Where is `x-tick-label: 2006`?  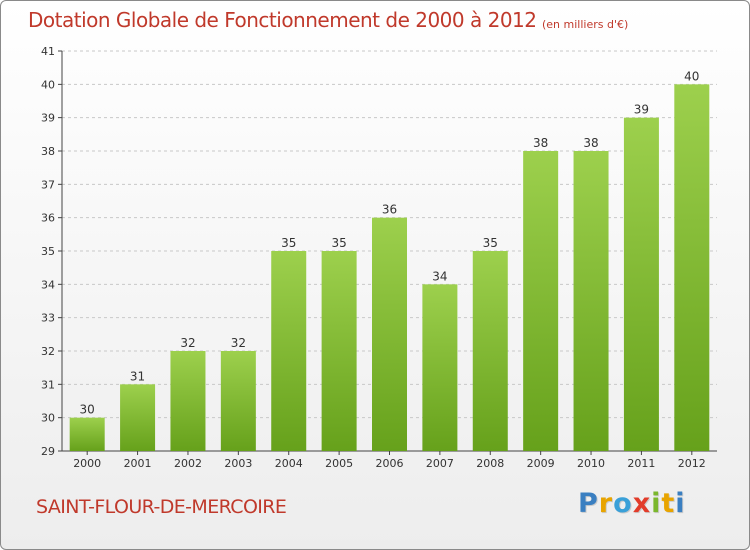 x-tick-label: 2006 is located at coordinates (390, 463).